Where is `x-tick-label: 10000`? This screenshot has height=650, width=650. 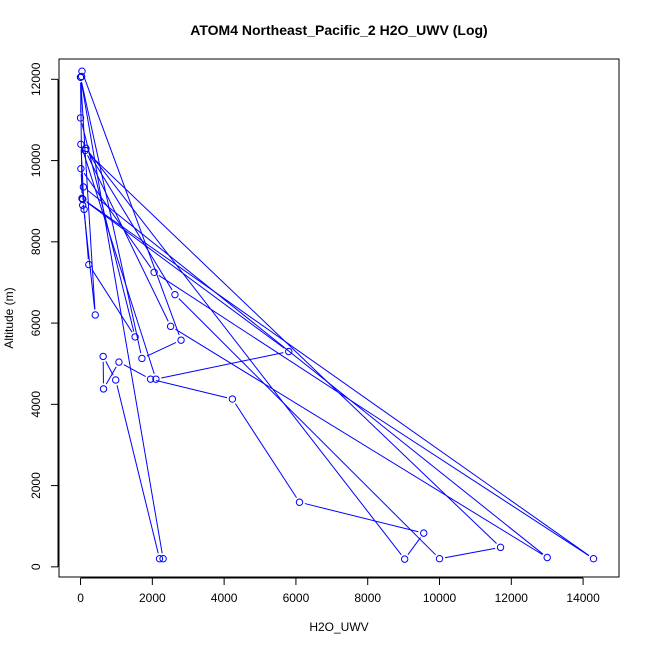
x-tick-label: 10000 is located at coordinates (440, 598).